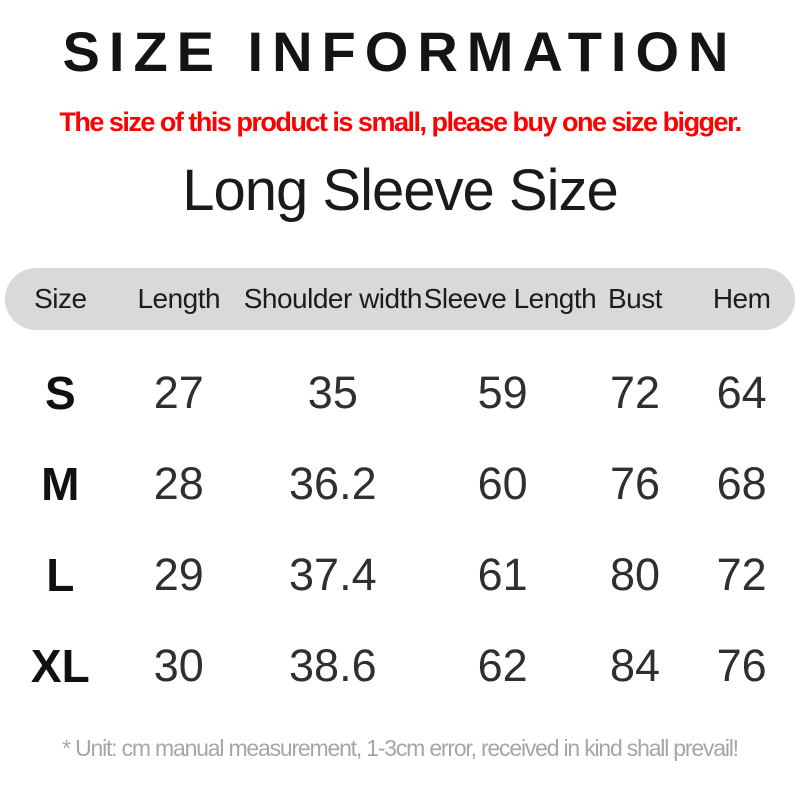 This screenshot has height=800, width=800. Describe the element at coordinates (60, 298) in the screenshot. I see `column-header-size: Size` at that location.